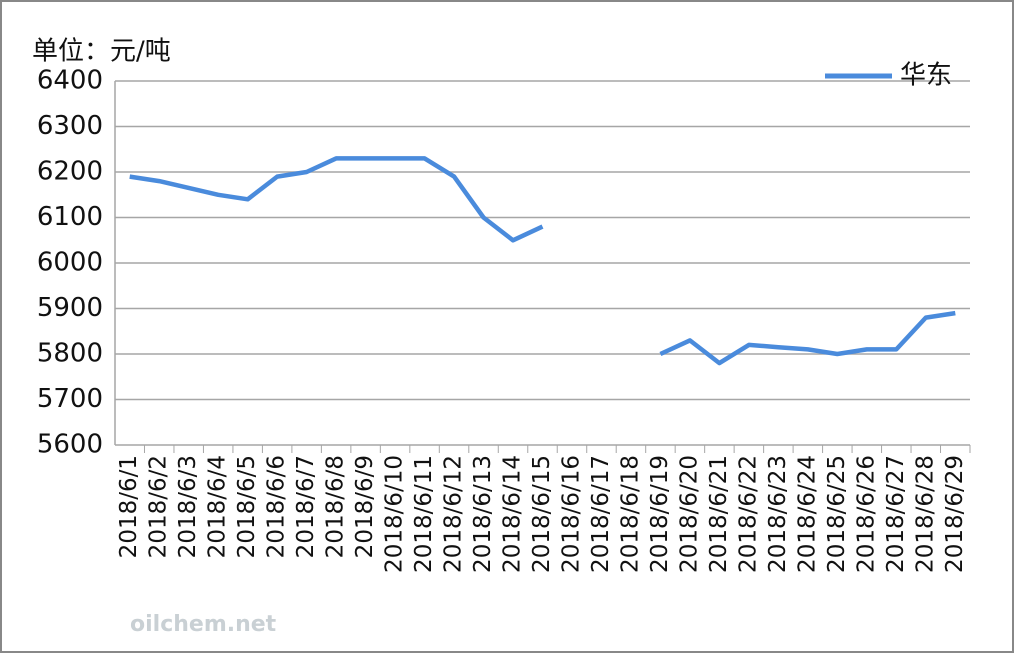  I want to click on x-tick-label: 2018/6/11, so click(424, 514).